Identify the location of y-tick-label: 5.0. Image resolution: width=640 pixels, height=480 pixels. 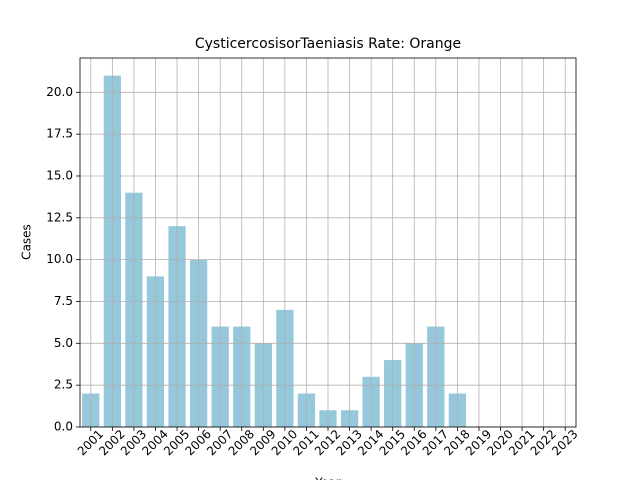
(63, 343).